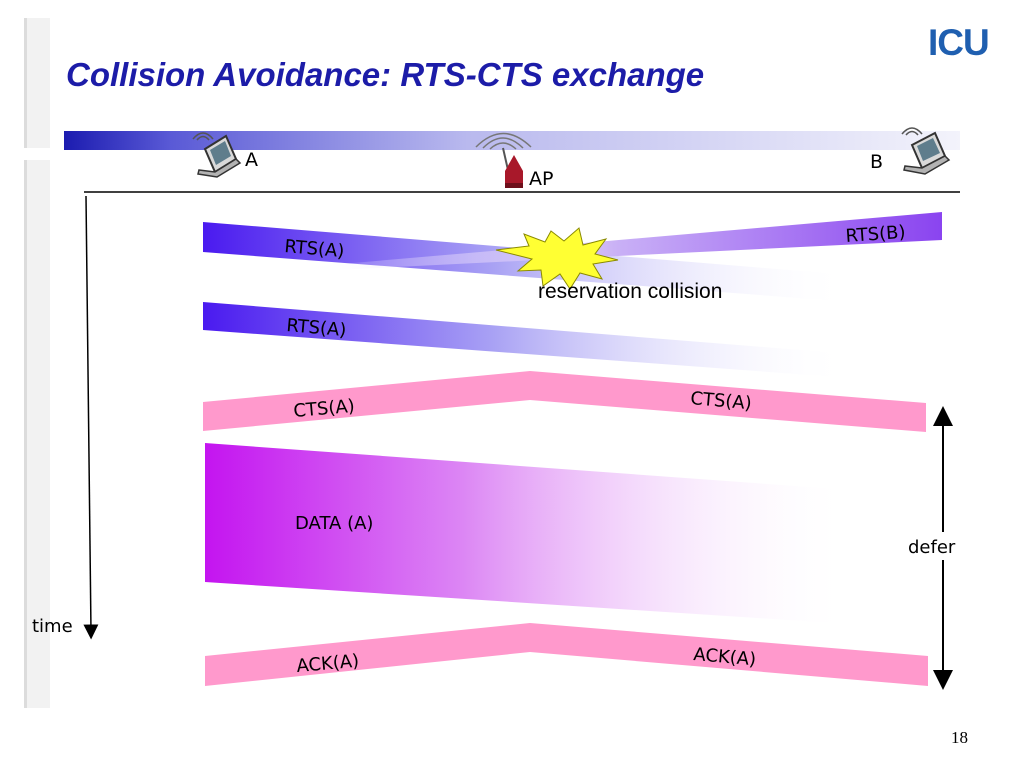  Describe the element at coordinates (959, 42) in the screenshot. I see `icu-logo: ICU` at that location.